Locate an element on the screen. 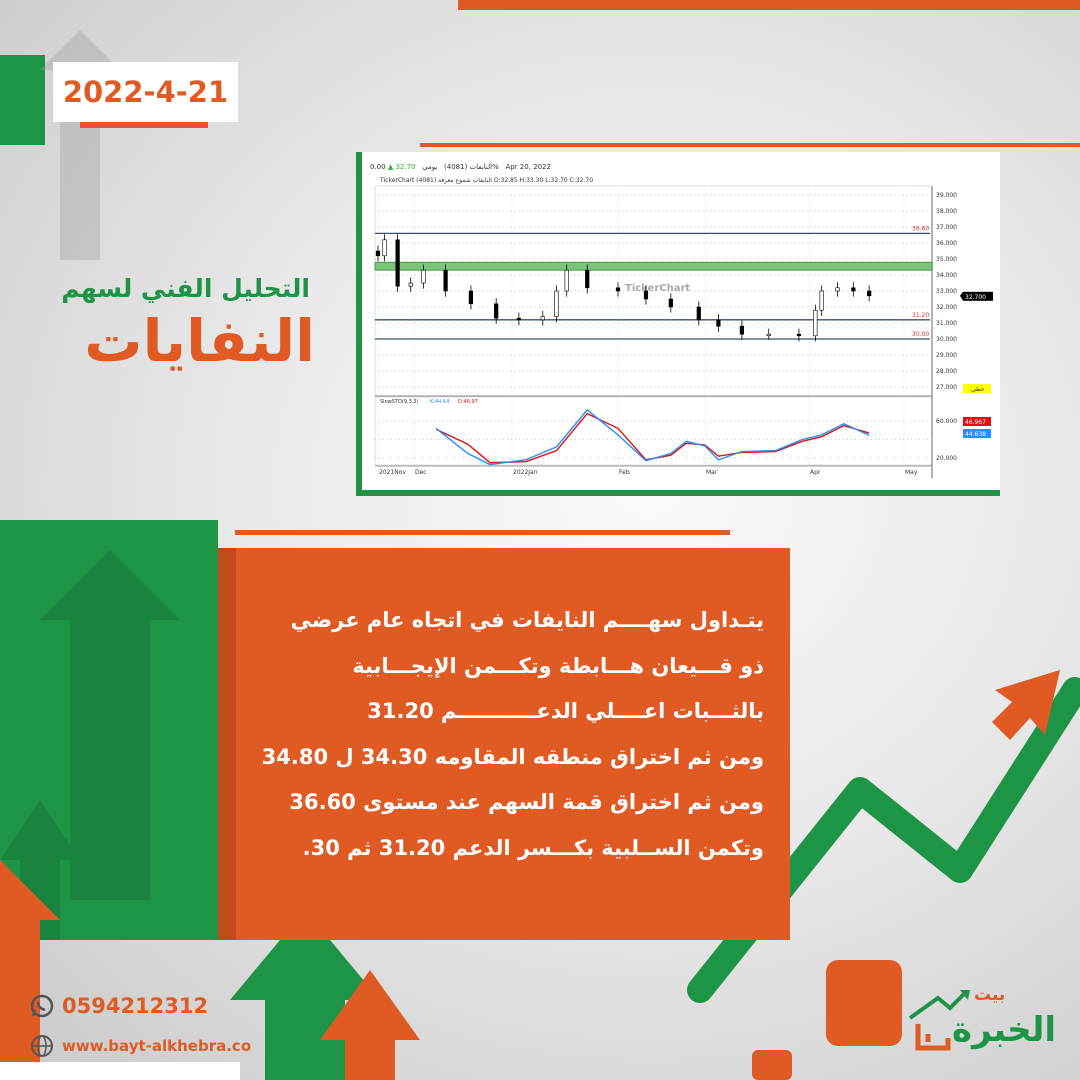  subtitle: التحليل الفني لسهم is located at coordinates (185, 288).